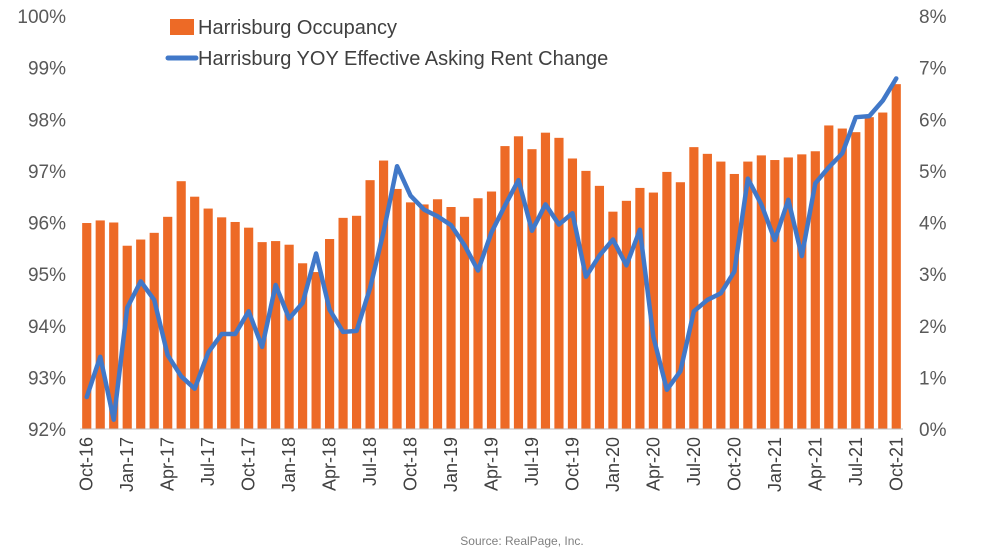 The image size is (984, 553). Describe the element at coordinates (856, 461) in the screenshot. I see `x-axis-tick-label: Jul-21` at that location.